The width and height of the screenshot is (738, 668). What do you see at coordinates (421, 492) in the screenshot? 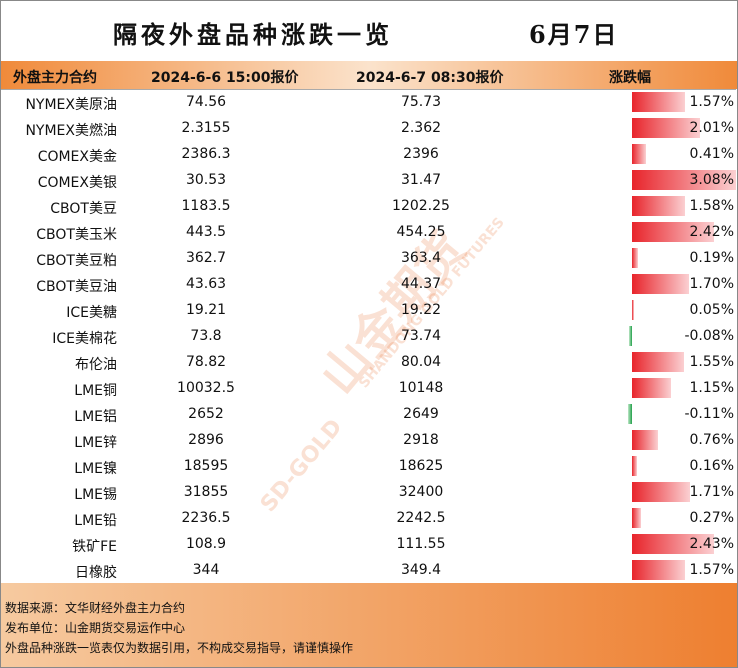
I see `price-now: 32400` at bounding box center [421, 492].